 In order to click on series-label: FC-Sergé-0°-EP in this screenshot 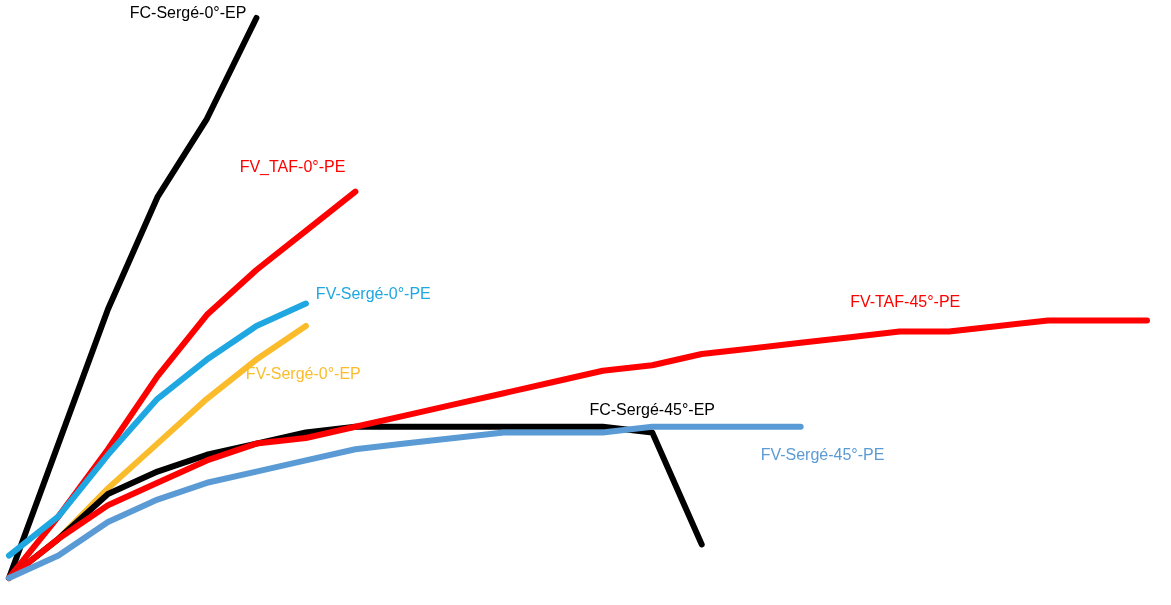, I will do `click(188, 12)`.